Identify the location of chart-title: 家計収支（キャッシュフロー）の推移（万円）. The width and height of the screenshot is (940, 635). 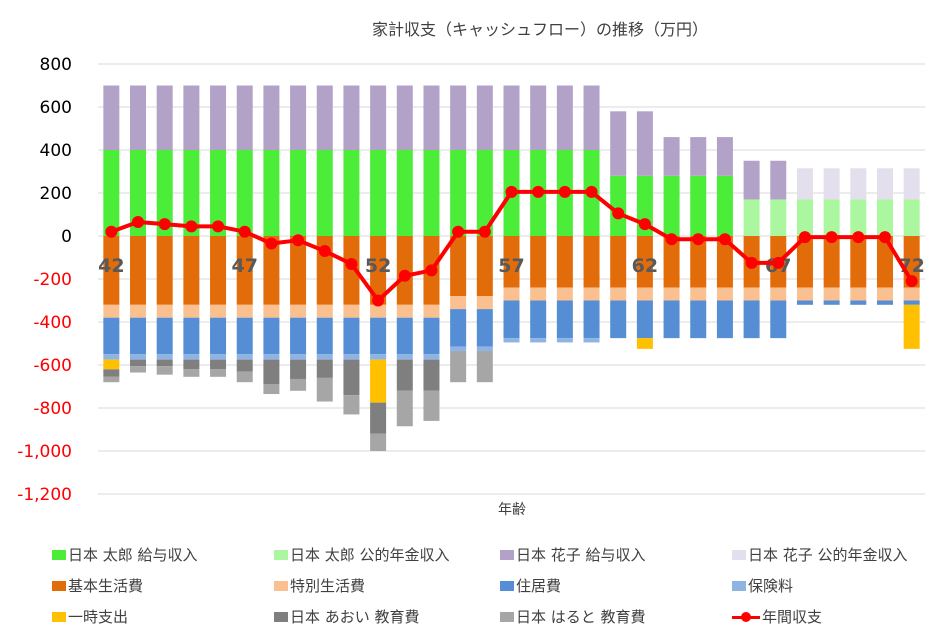
(539, 29).